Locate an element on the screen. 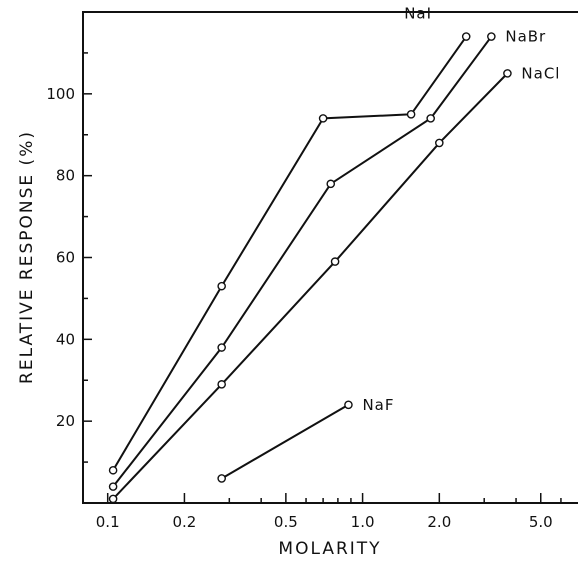  y-tick-label: 80 is located at coordinates (65, 176).